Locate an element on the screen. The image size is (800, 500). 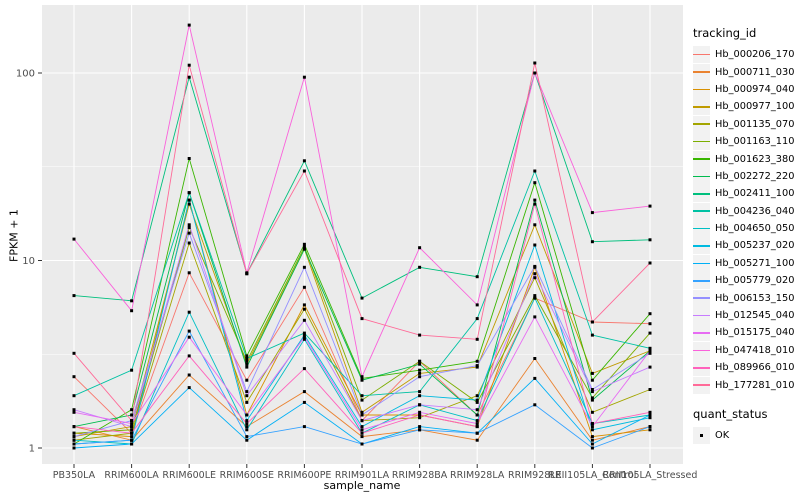
legend-label: Hb_177281_010 is located at coordinates (755, 385).